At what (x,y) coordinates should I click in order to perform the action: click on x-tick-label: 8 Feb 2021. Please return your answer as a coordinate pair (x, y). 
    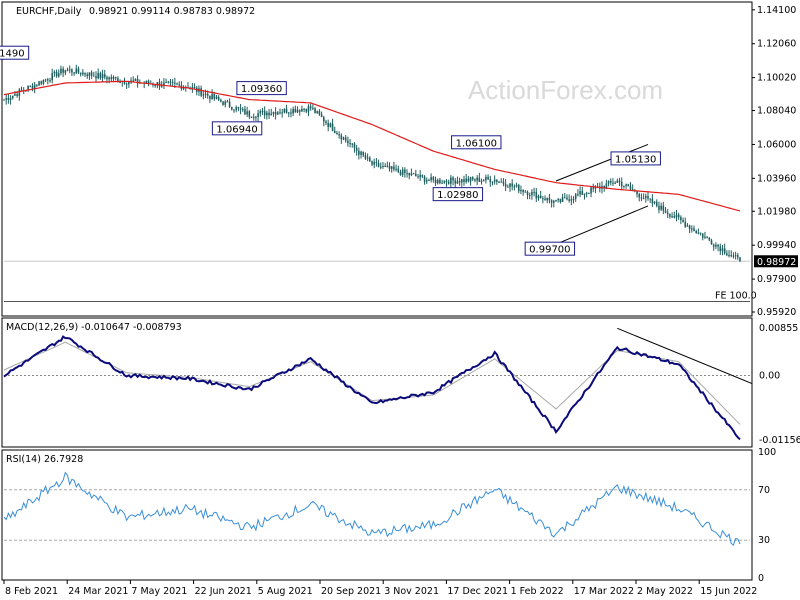
    Looking at the image, I should click on (31, 591).